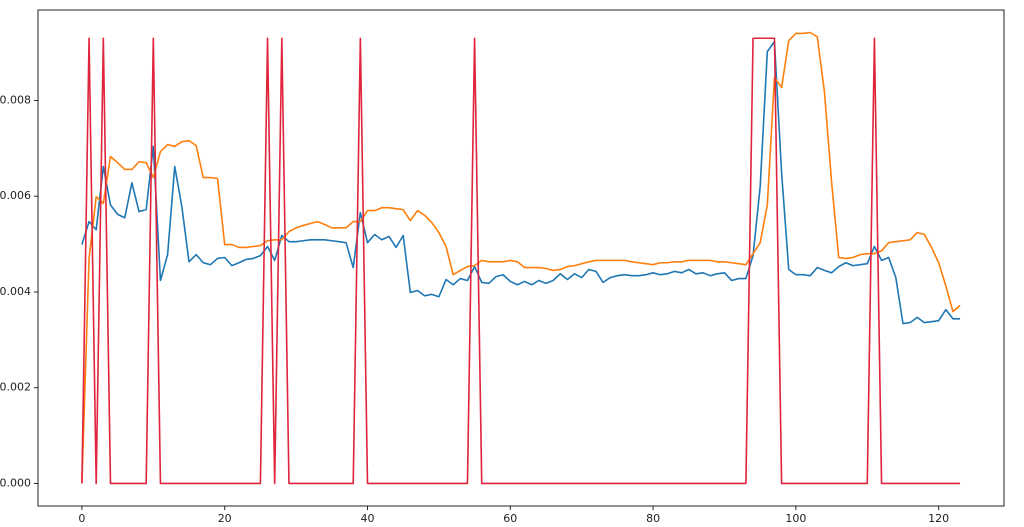 The height and width of the screenshot is (527, 1024). What do you see at coordinates (15, 99) in the screenshot?
I see `y-tick-label: 0.008` at bounding box center [15, 99].